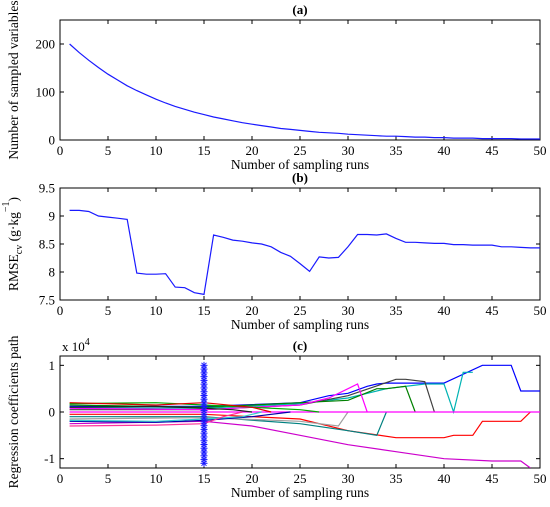  I want to click on y-tick-label: 1, so click(52, 365).